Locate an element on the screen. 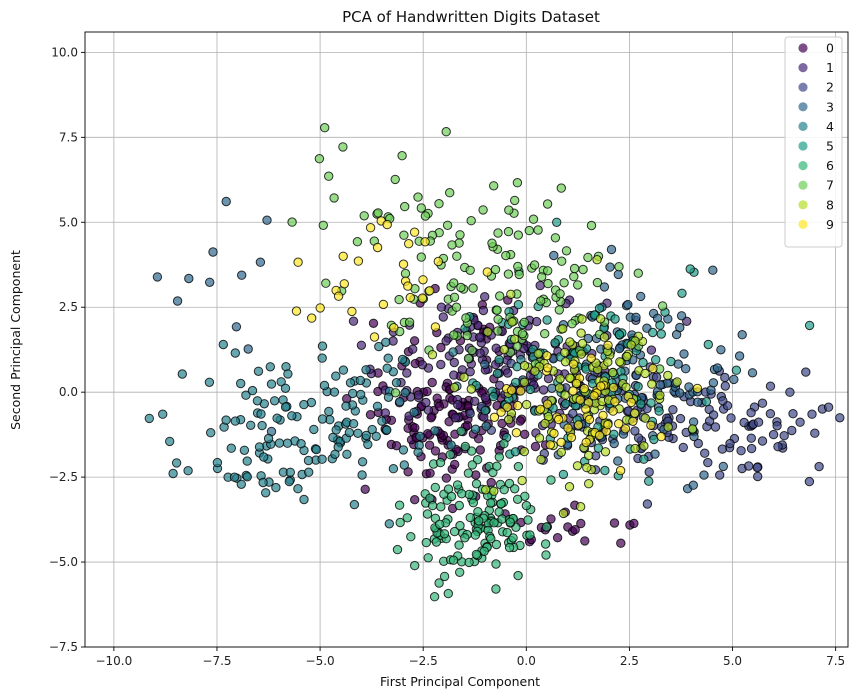  legend-label-5: 5 is located at coordinates (830, 146).